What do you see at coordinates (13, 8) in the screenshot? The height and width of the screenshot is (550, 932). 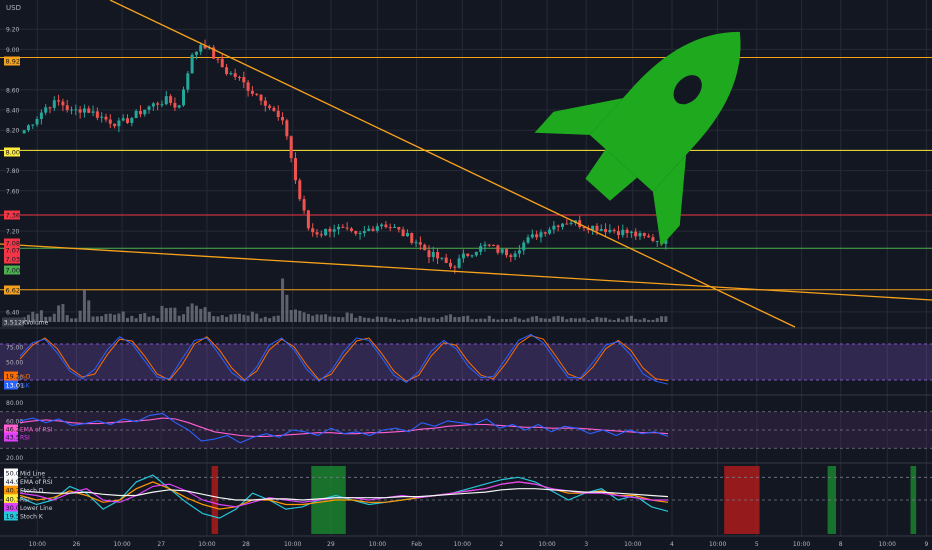 I see `currency-label: USD` at bounding box center [13, 8].